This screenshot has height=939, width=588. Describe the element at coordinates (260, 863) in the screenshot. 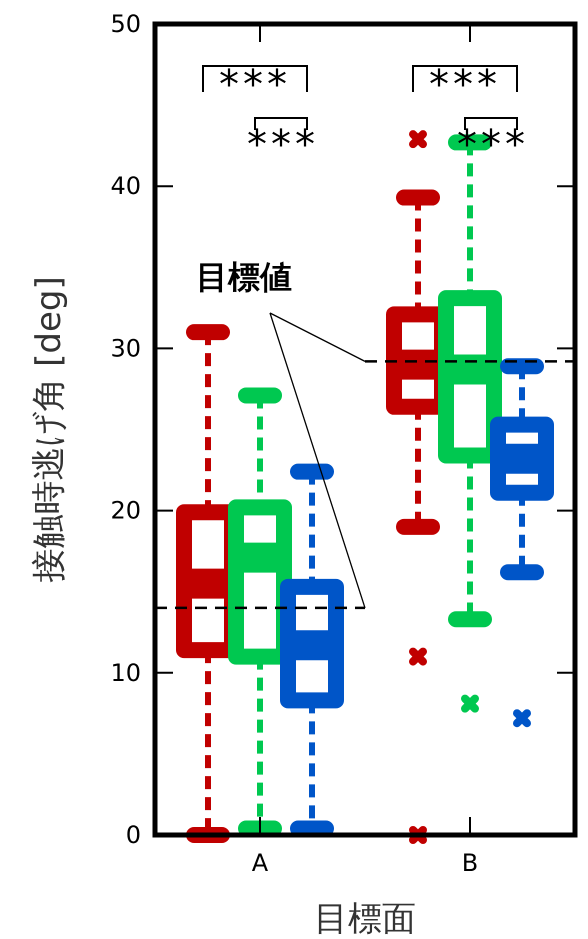

I see `x-tick-label: A` at that location.